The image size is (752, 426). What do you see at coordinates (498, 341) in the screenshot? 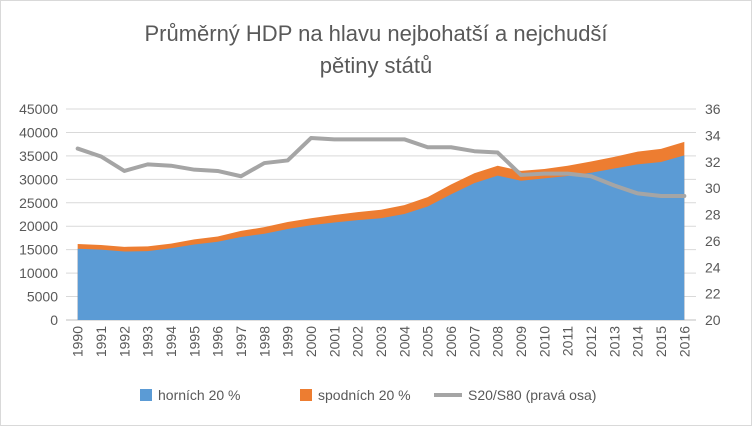
I see `x-tick-label: 2008` at bounding box center [498, 341].